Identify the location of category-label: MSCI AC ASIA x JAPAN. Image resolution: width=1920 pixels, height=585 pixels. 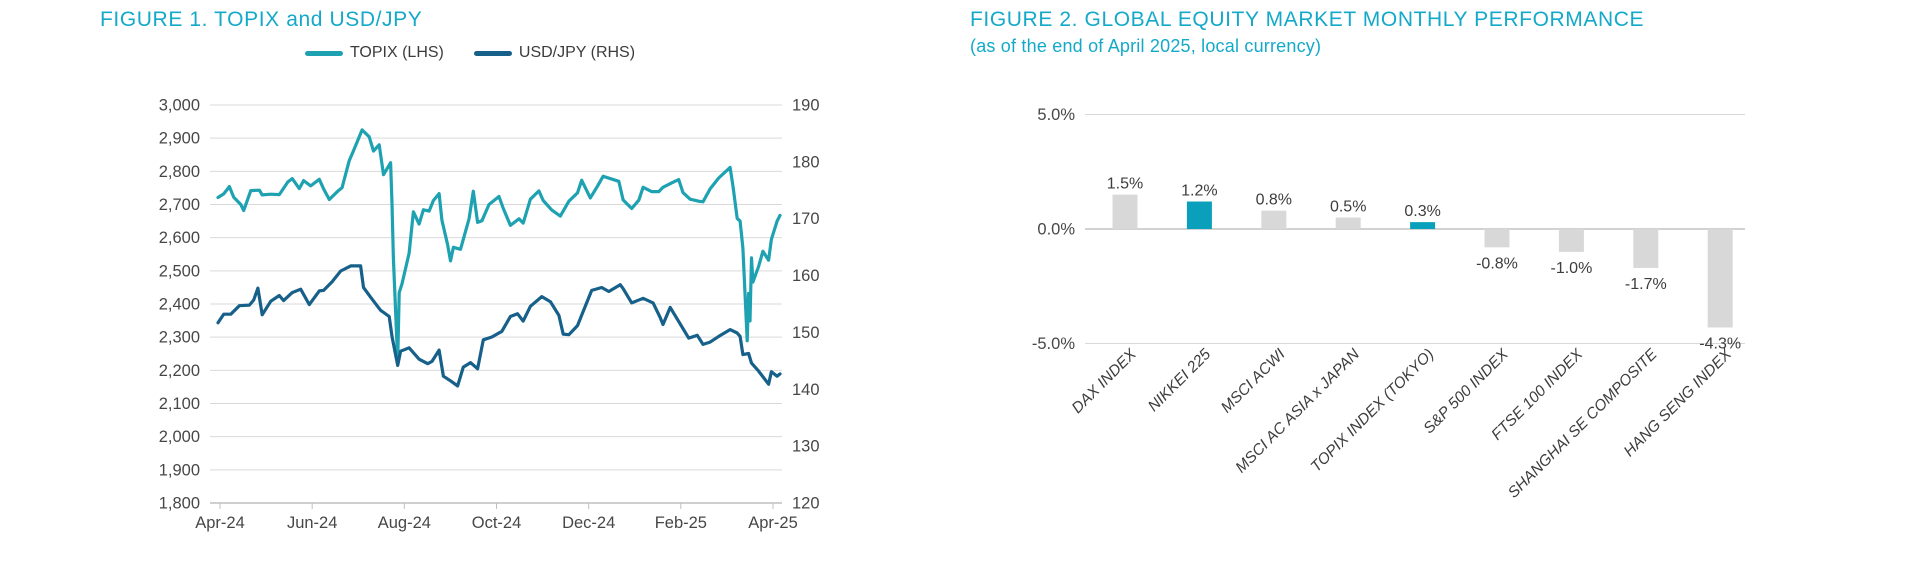
(1297, 410).